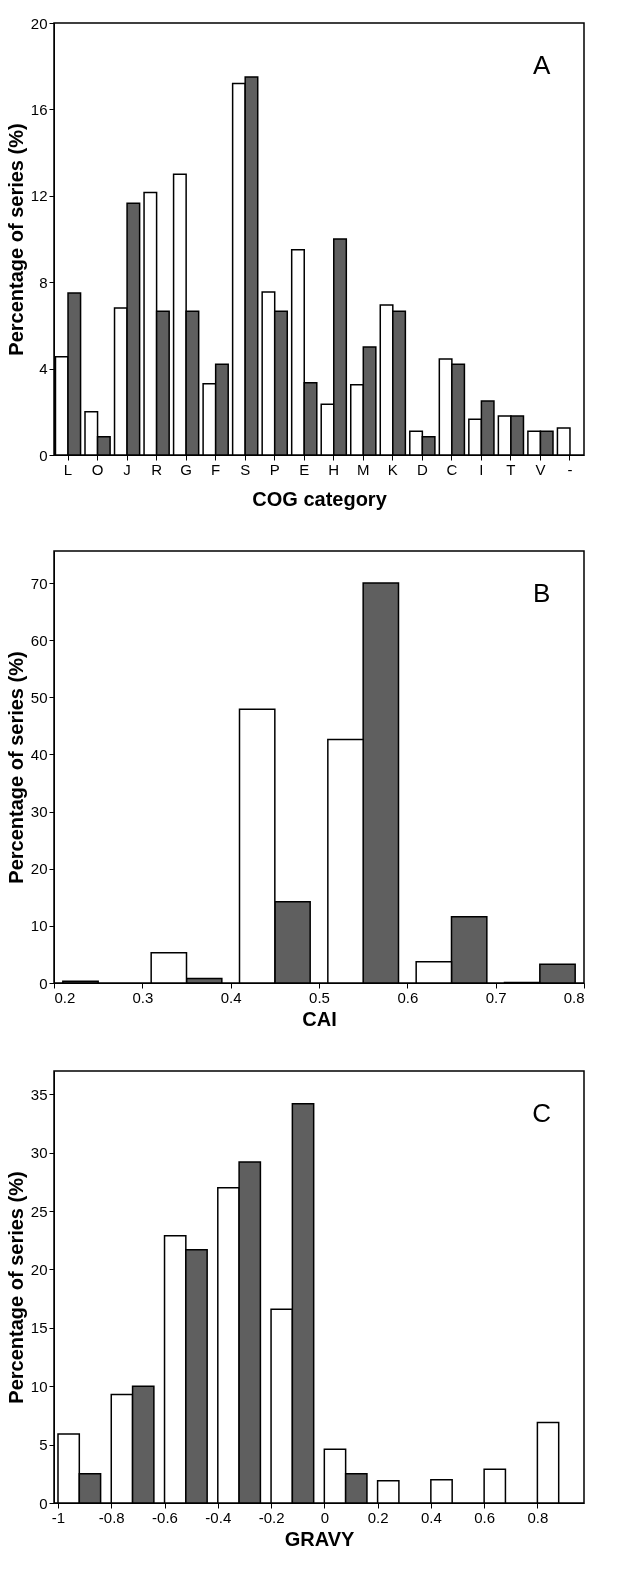 The image size is (638, 1581). I want to click on x-tick-label: K, so click(392, 469).